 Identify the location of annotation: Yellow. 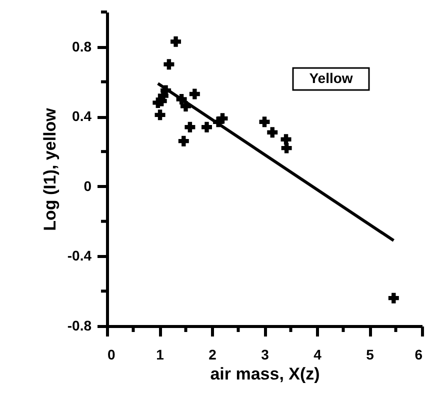
(331, 78).